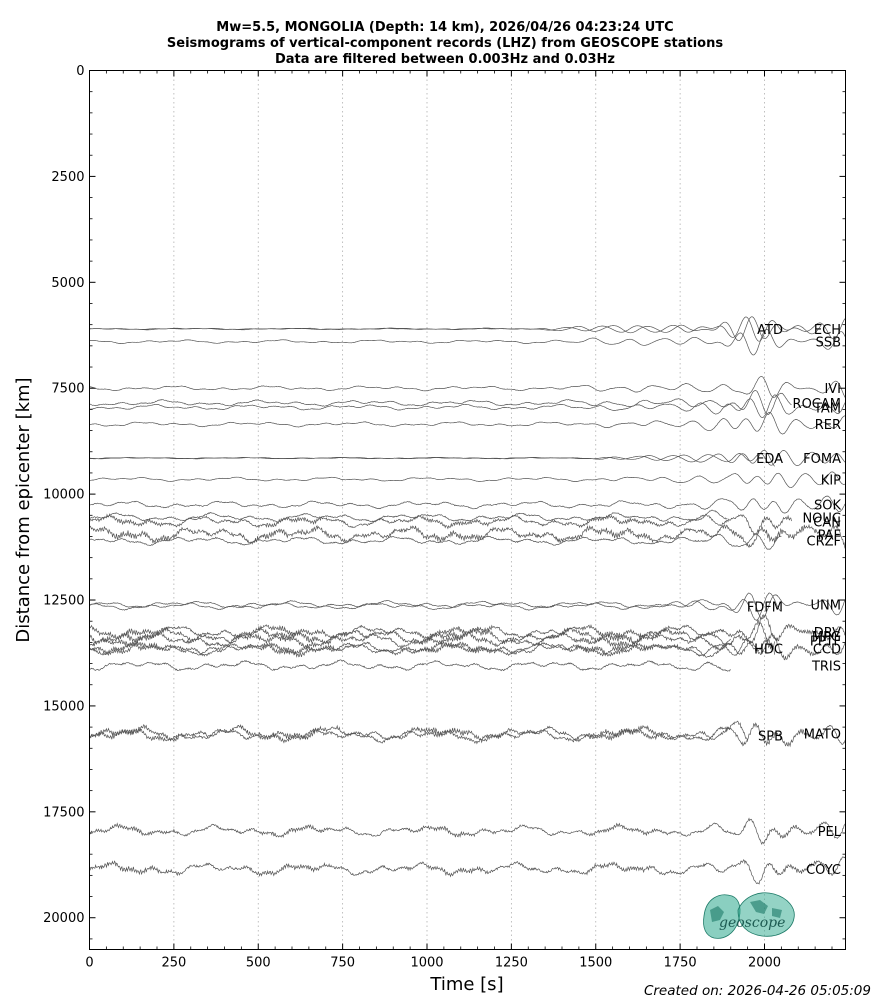  I want to click on station-label-ccd: CCD, so click(827, 650).